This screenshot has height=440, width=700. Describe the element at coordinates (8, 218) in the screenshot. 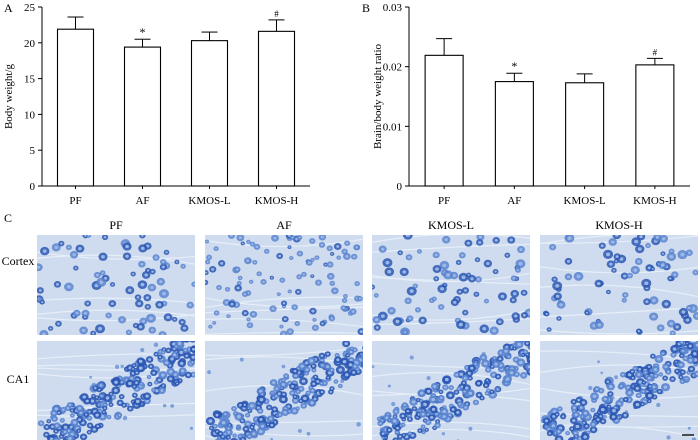

I see `panel-letter: C` at that location.